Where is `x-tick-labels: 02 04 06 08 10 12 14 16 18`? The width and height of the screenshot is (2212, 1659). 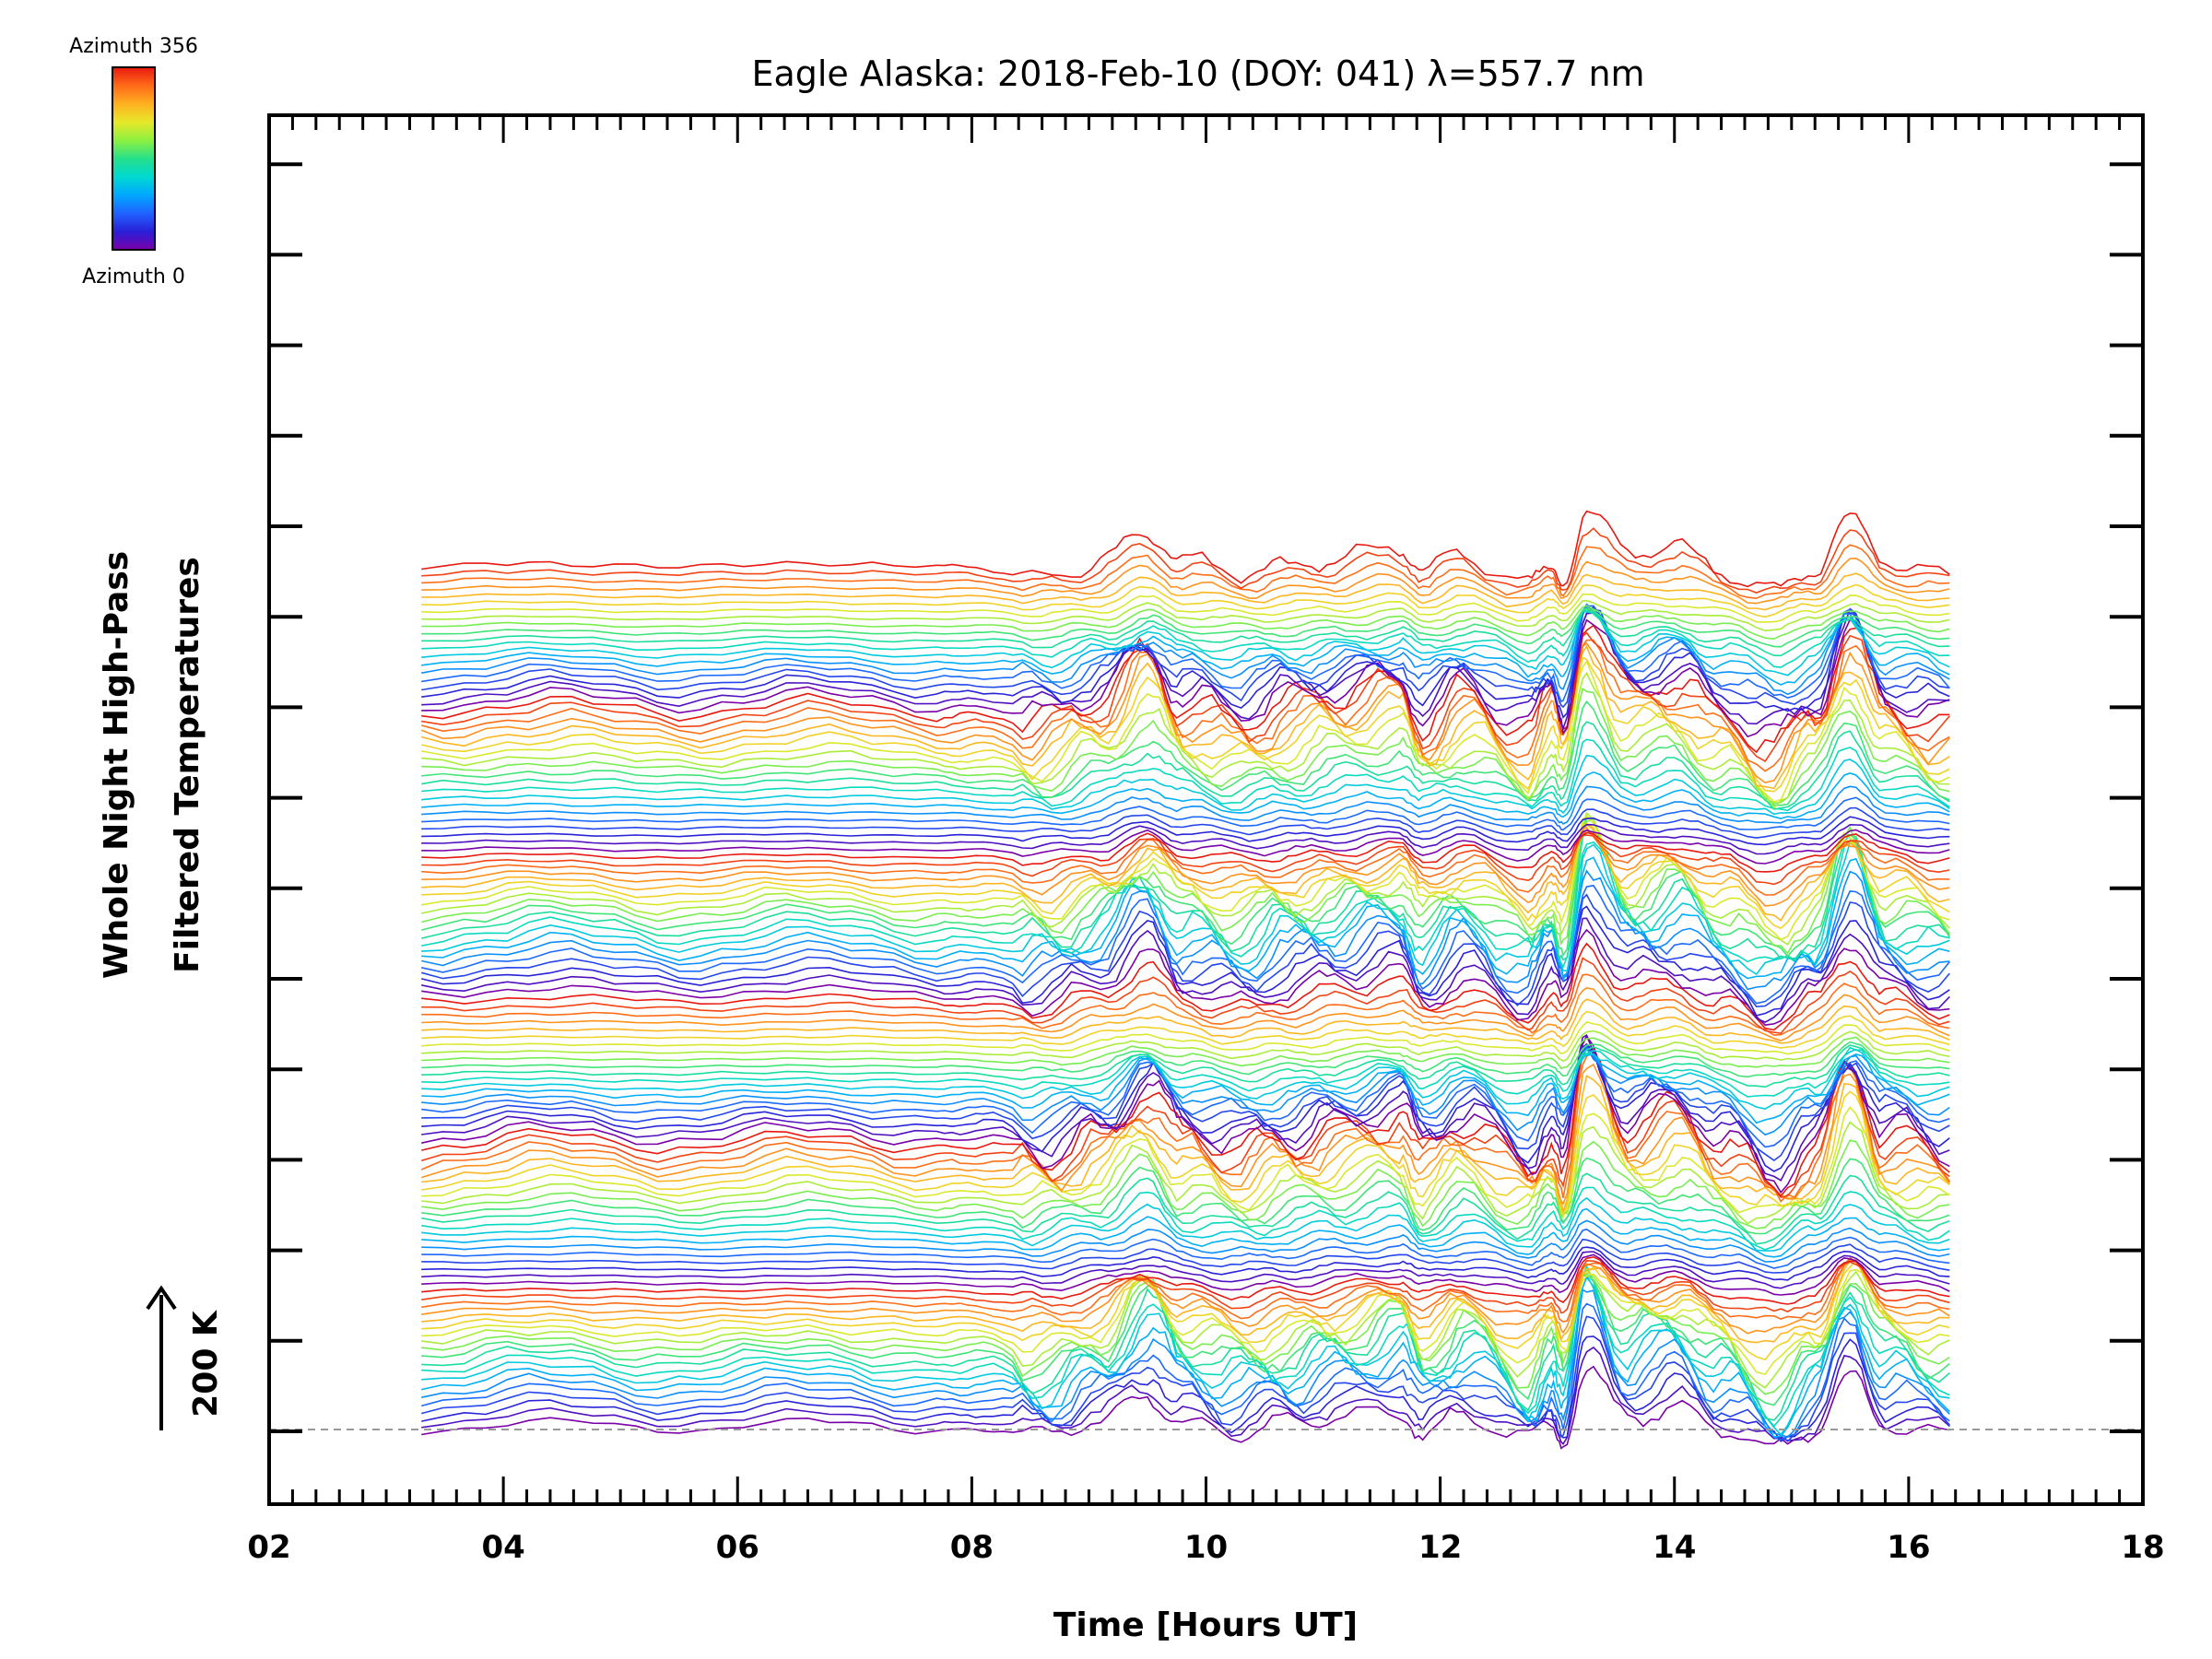
x-tick-labels: 02 04 06 08 10 12 14 16 18 is located at coordinates (1205, 1547).